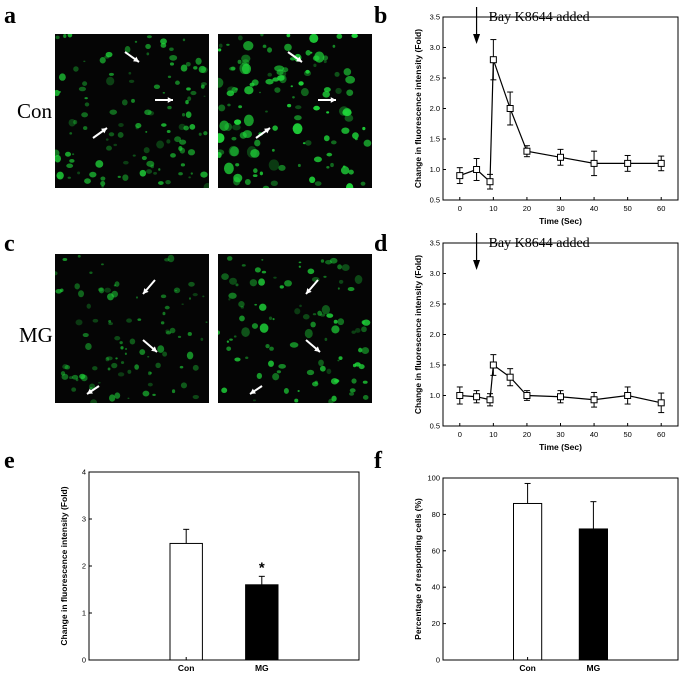 The image size is (685, 675). I want to click on y-tick-label: 2, so click(84, 566).